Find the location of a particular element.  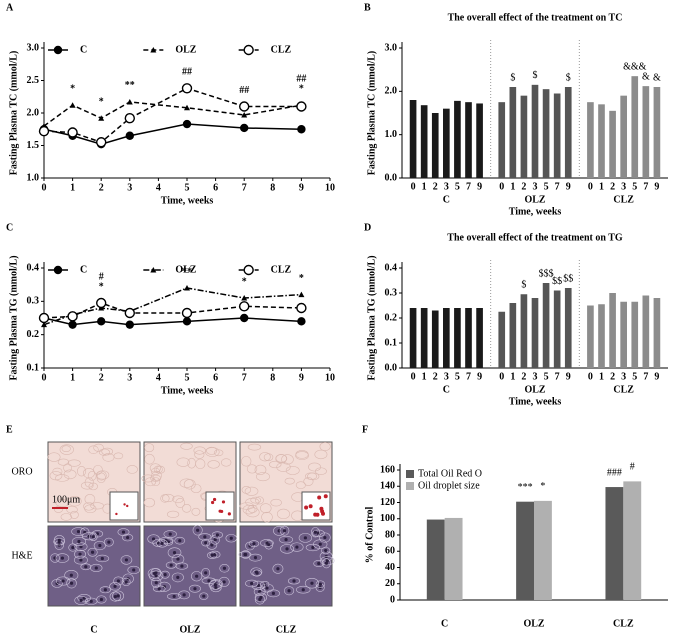

y-tick-label: 20 is located at coordinates (390, 583).